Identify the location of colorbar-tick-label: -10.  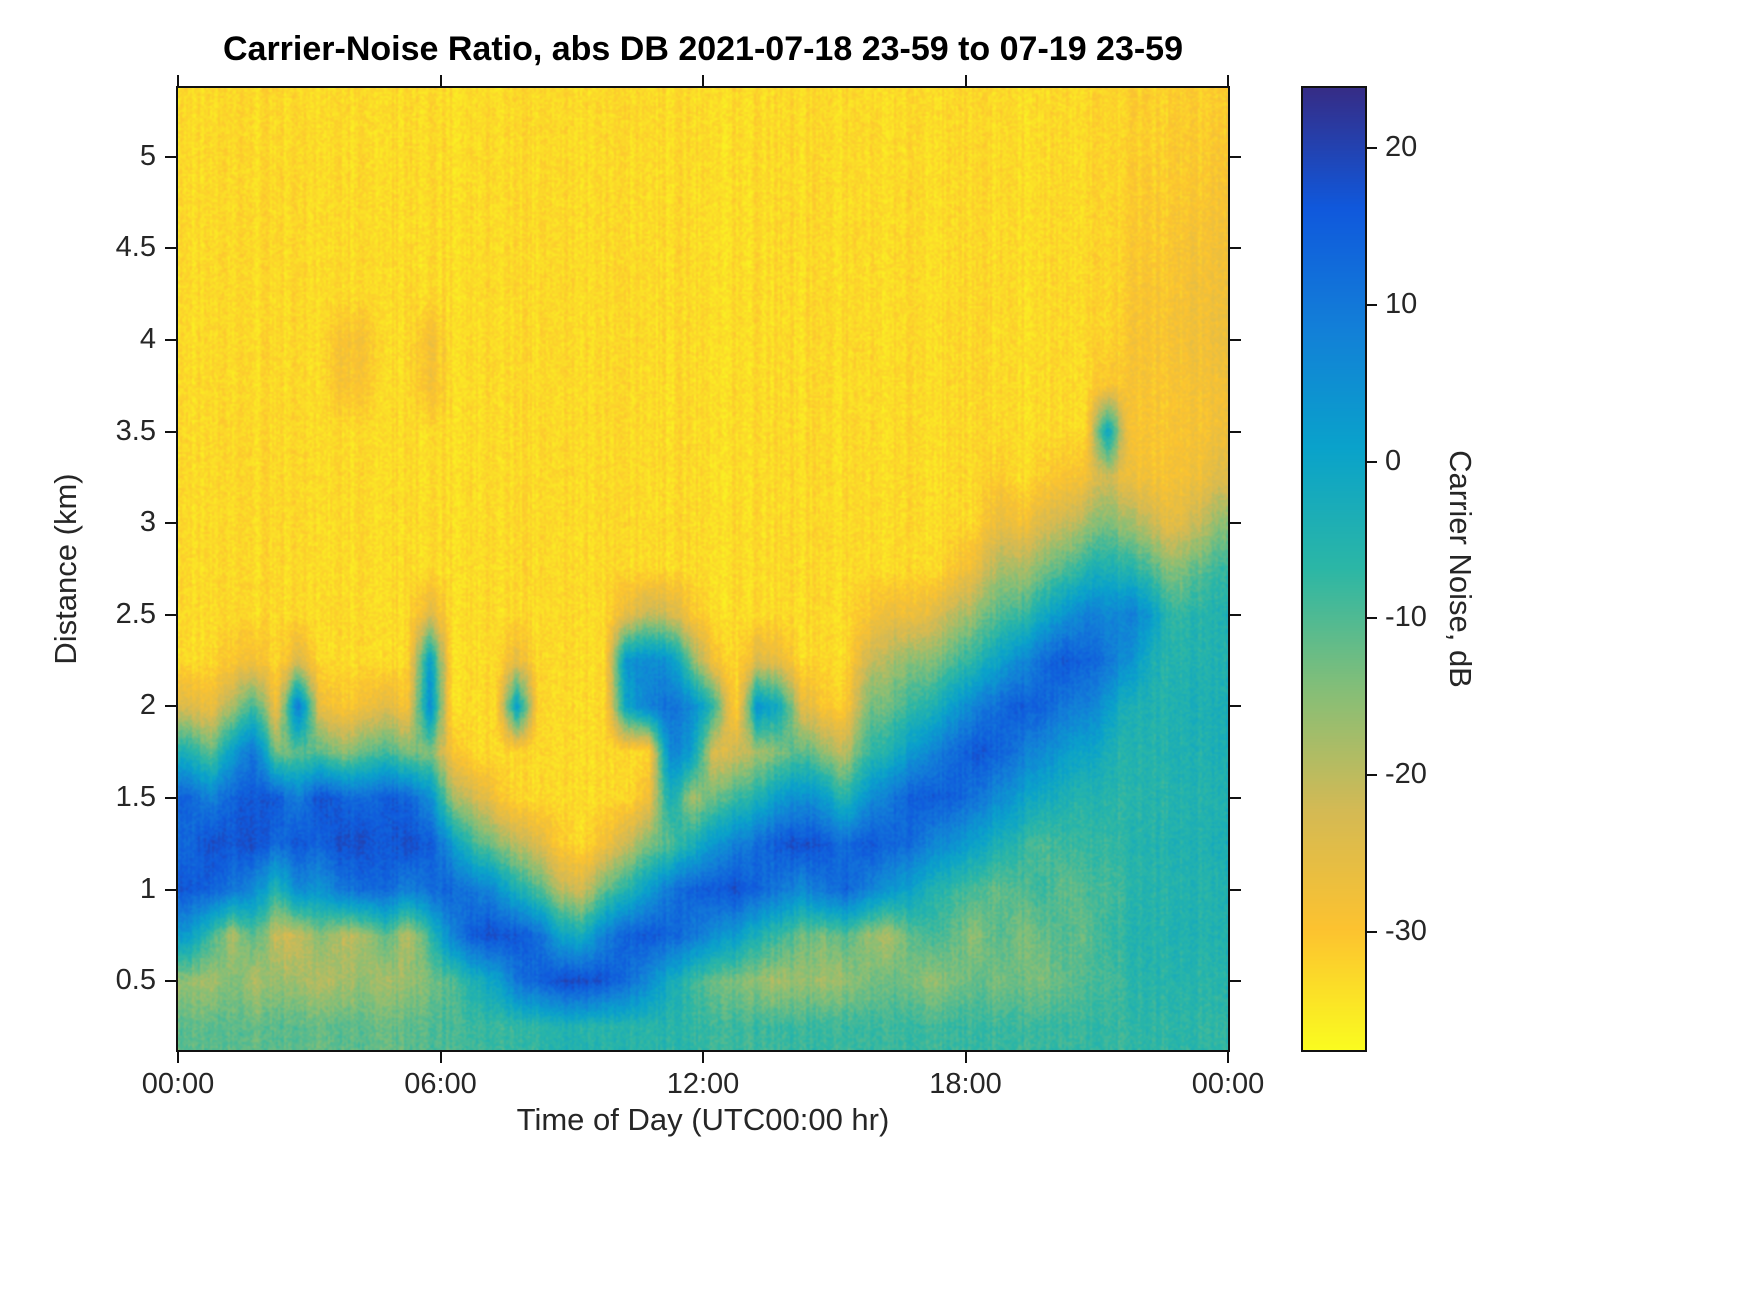
(1406, 617).